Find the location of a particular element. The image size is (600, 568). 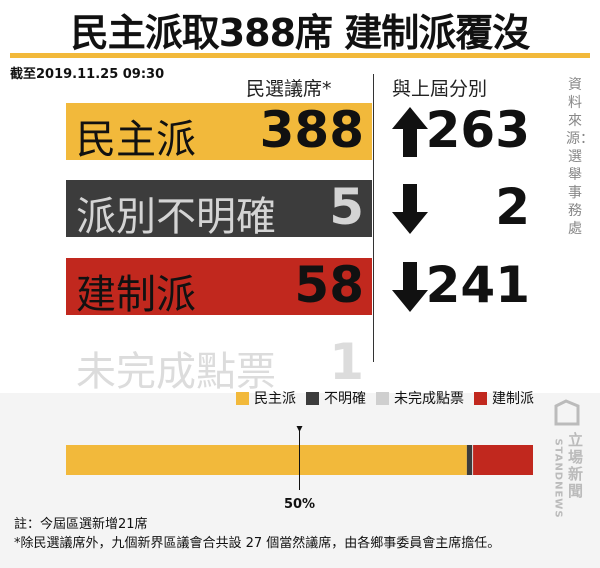

legend-item: 民主派 is located at coordinates (266, 398).